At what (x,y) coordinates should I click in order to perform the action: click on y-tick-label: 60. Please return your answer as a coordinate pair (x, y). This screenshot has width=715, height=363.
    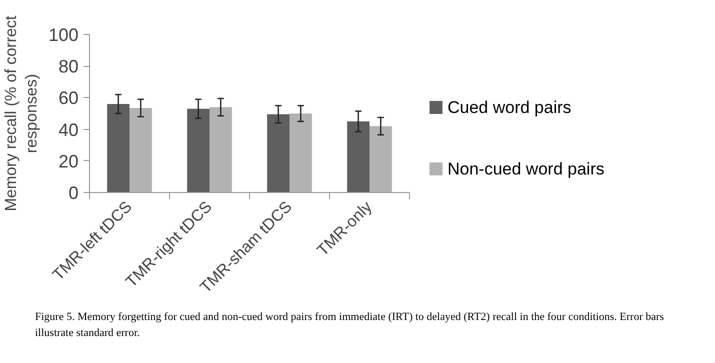
    Looking at the image, I should click on (68, 98).